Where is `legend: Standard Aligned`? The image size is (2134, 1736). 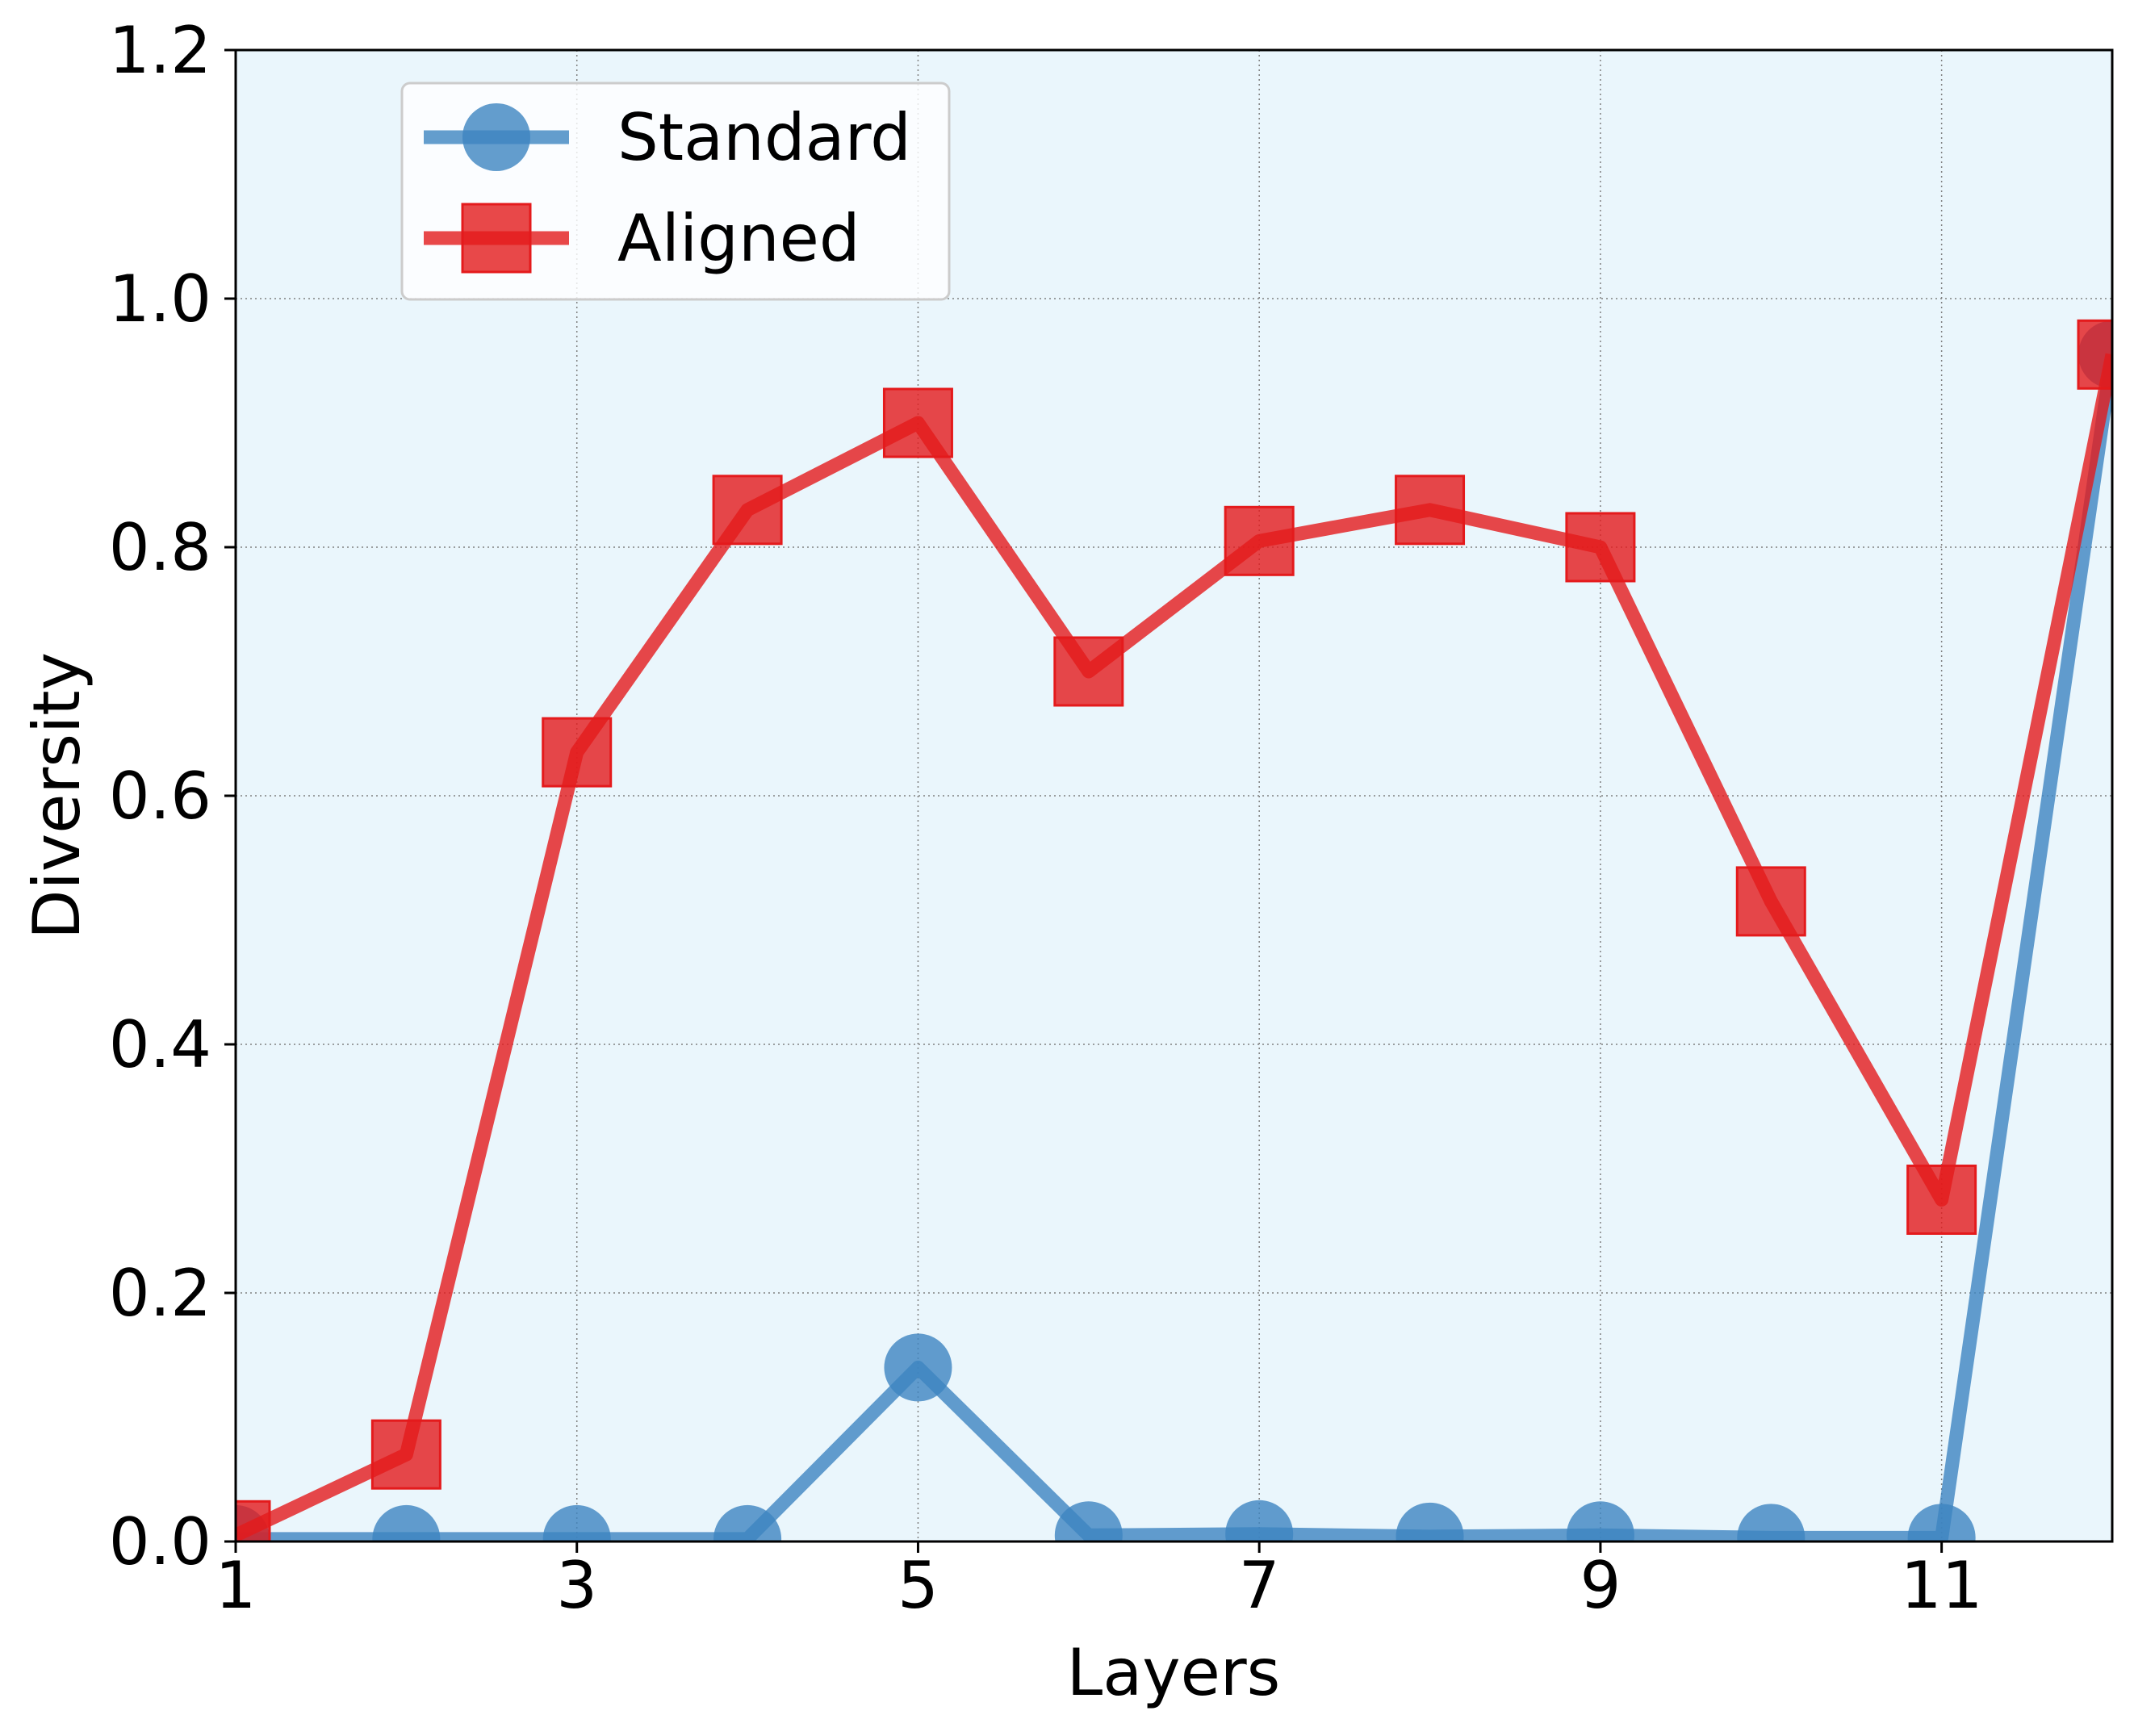
legend: Standard Aligned is located at coordinates (675, 192).